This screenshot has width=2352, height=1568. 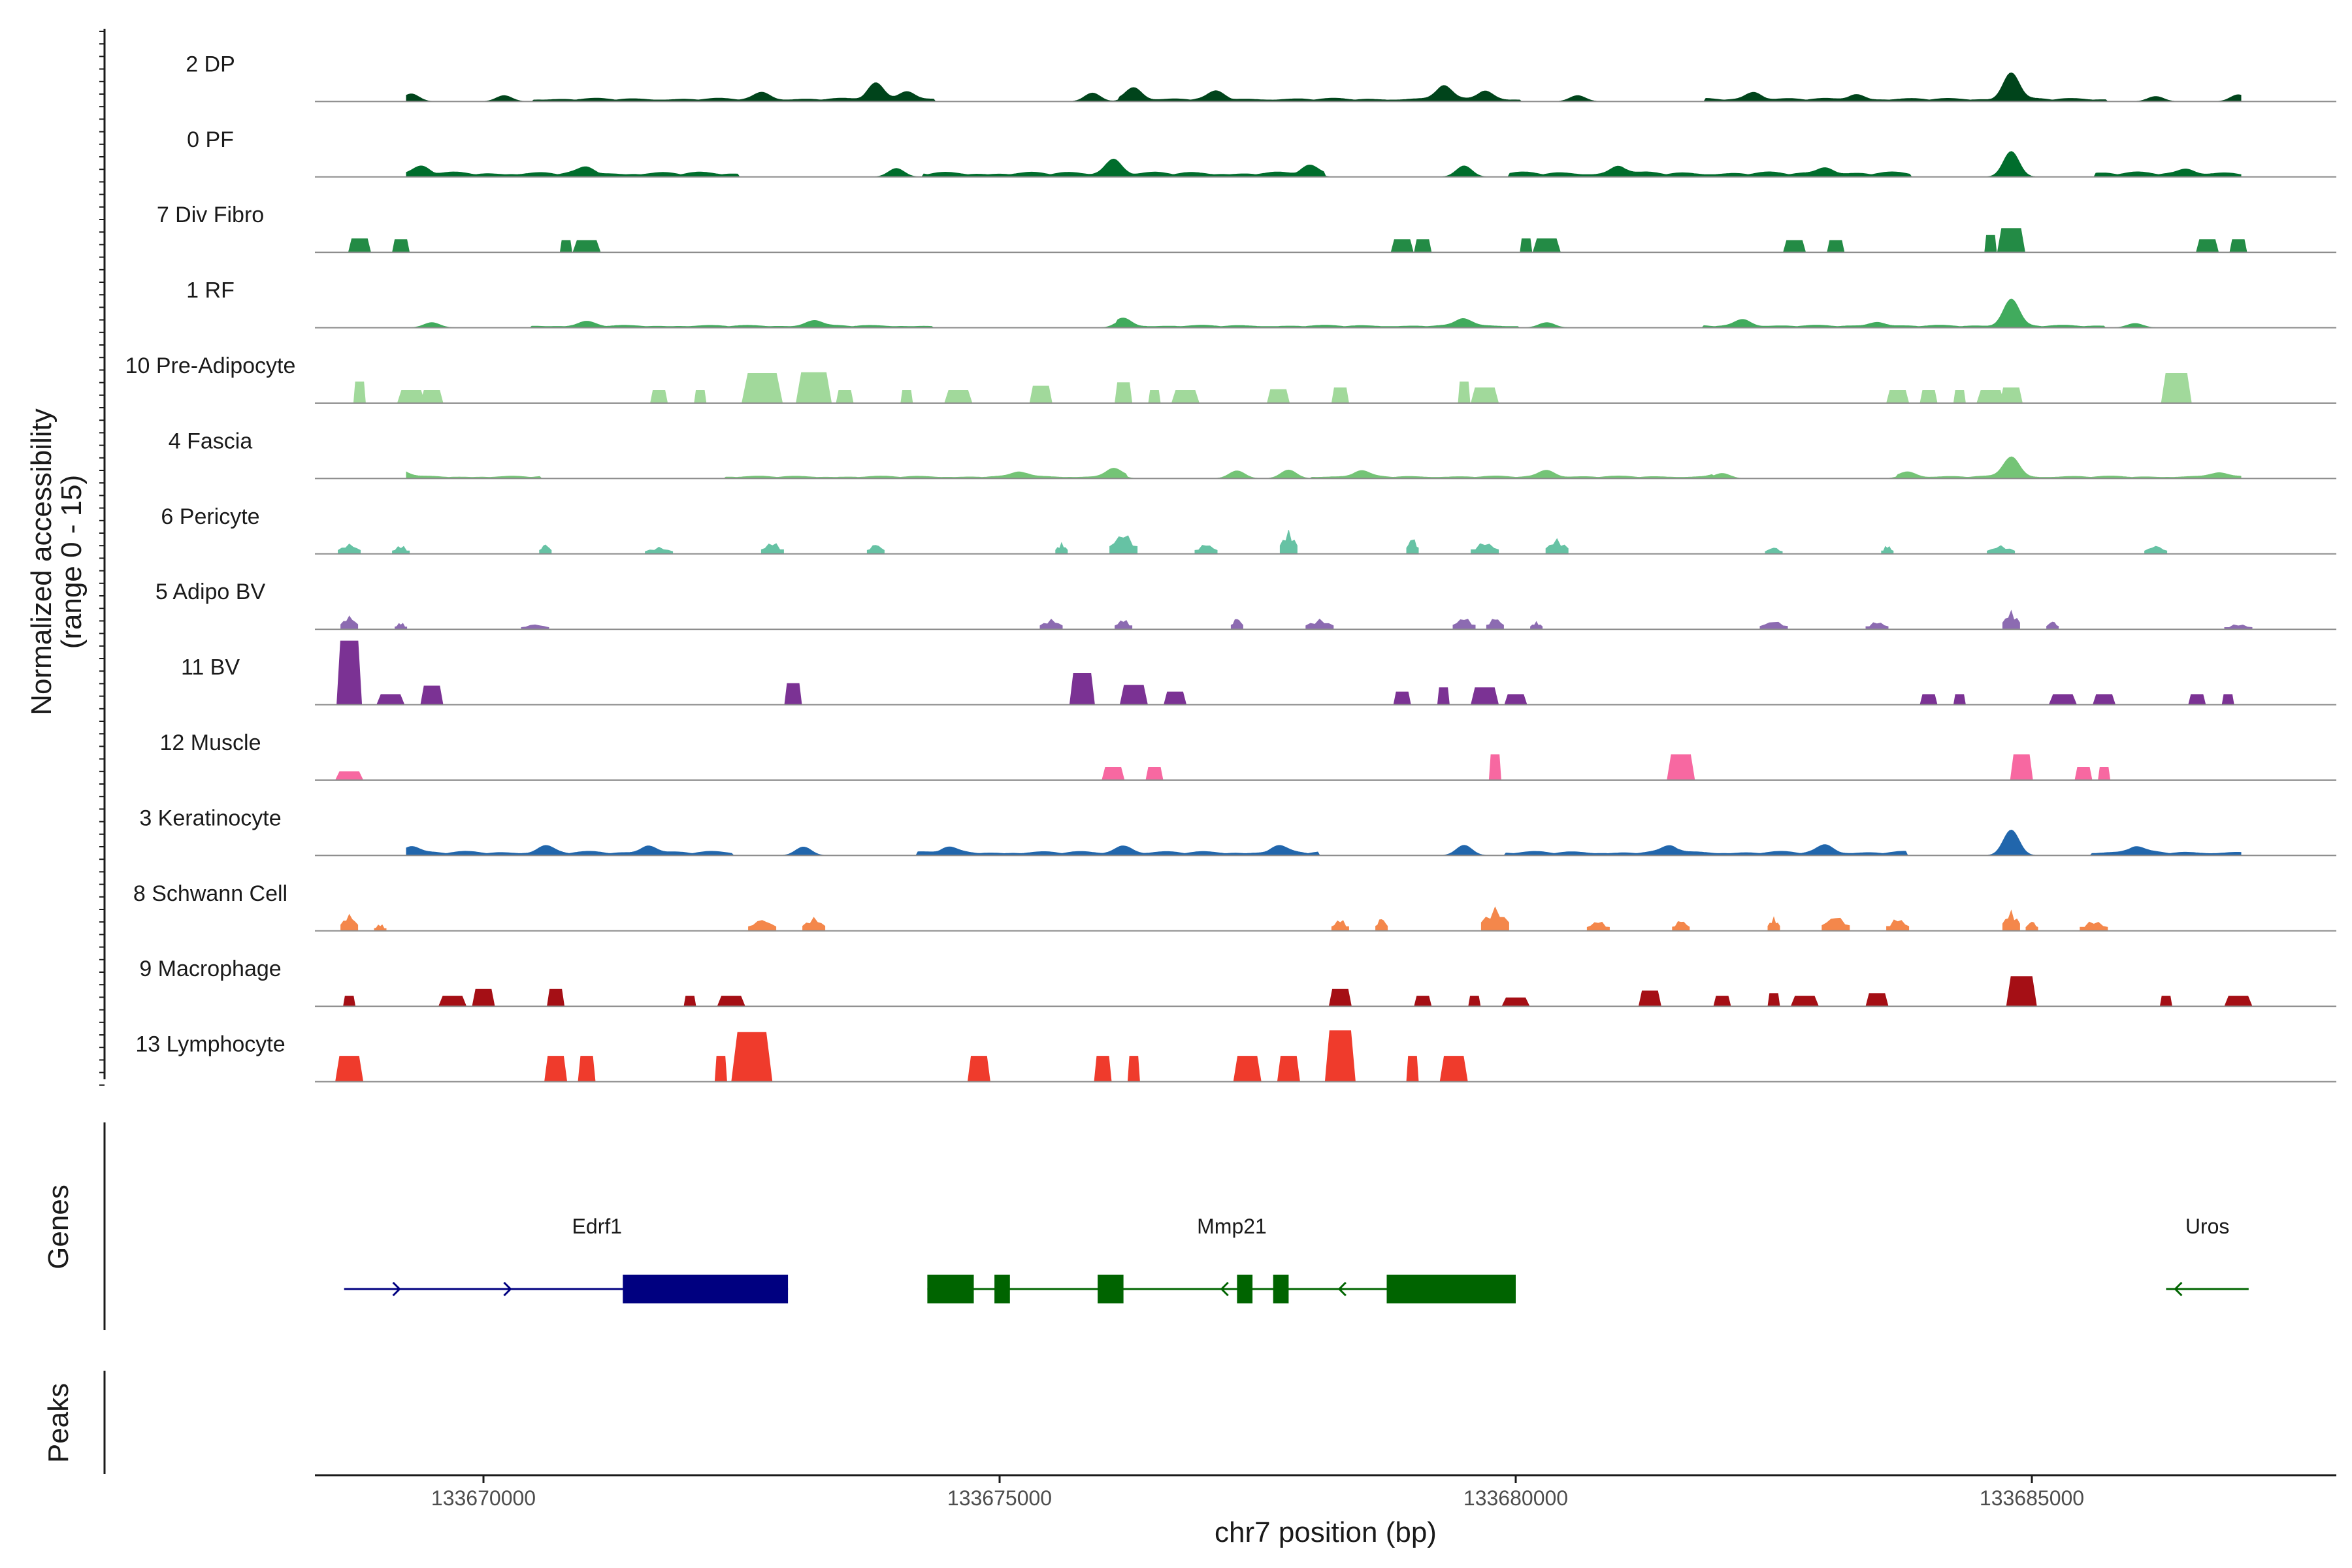 I want to click on track-13-lymphocyte: 13 Lymphocyte, so click(x=1235, y=1056).